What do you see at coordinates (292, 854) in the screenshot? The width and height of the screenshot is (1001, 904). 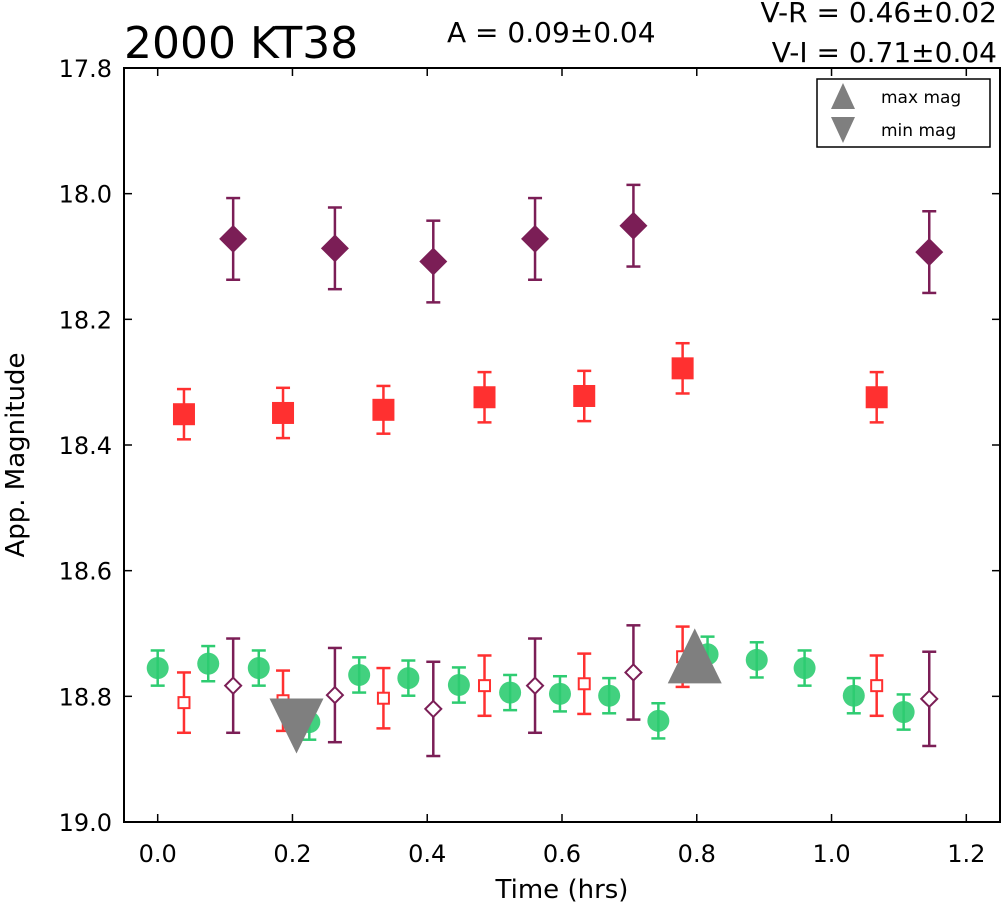 I see `x-tick-label: 0.2` at bounding box center [292, 854].